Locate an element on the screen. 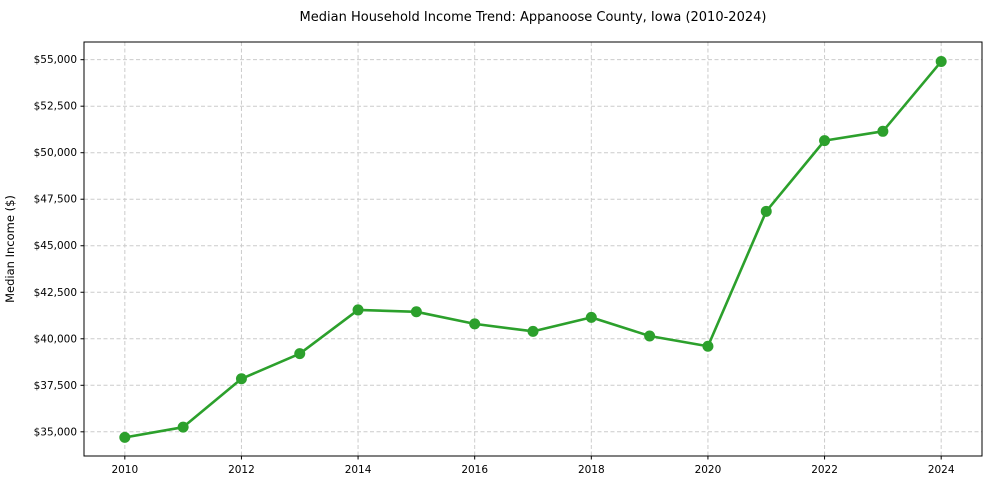 This screenshot has height=490, width=989. data-point-2010 is located at coordinates (125, 437).